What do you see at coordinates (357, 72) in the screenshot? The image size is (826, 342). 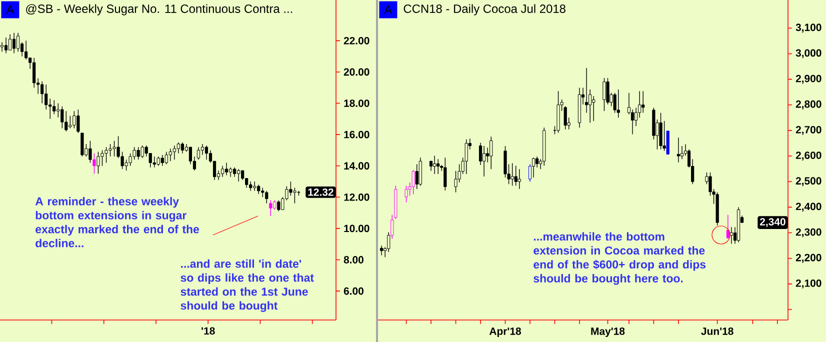 I see `y-tick-label: 20.00` at bounding box center [357, 72].